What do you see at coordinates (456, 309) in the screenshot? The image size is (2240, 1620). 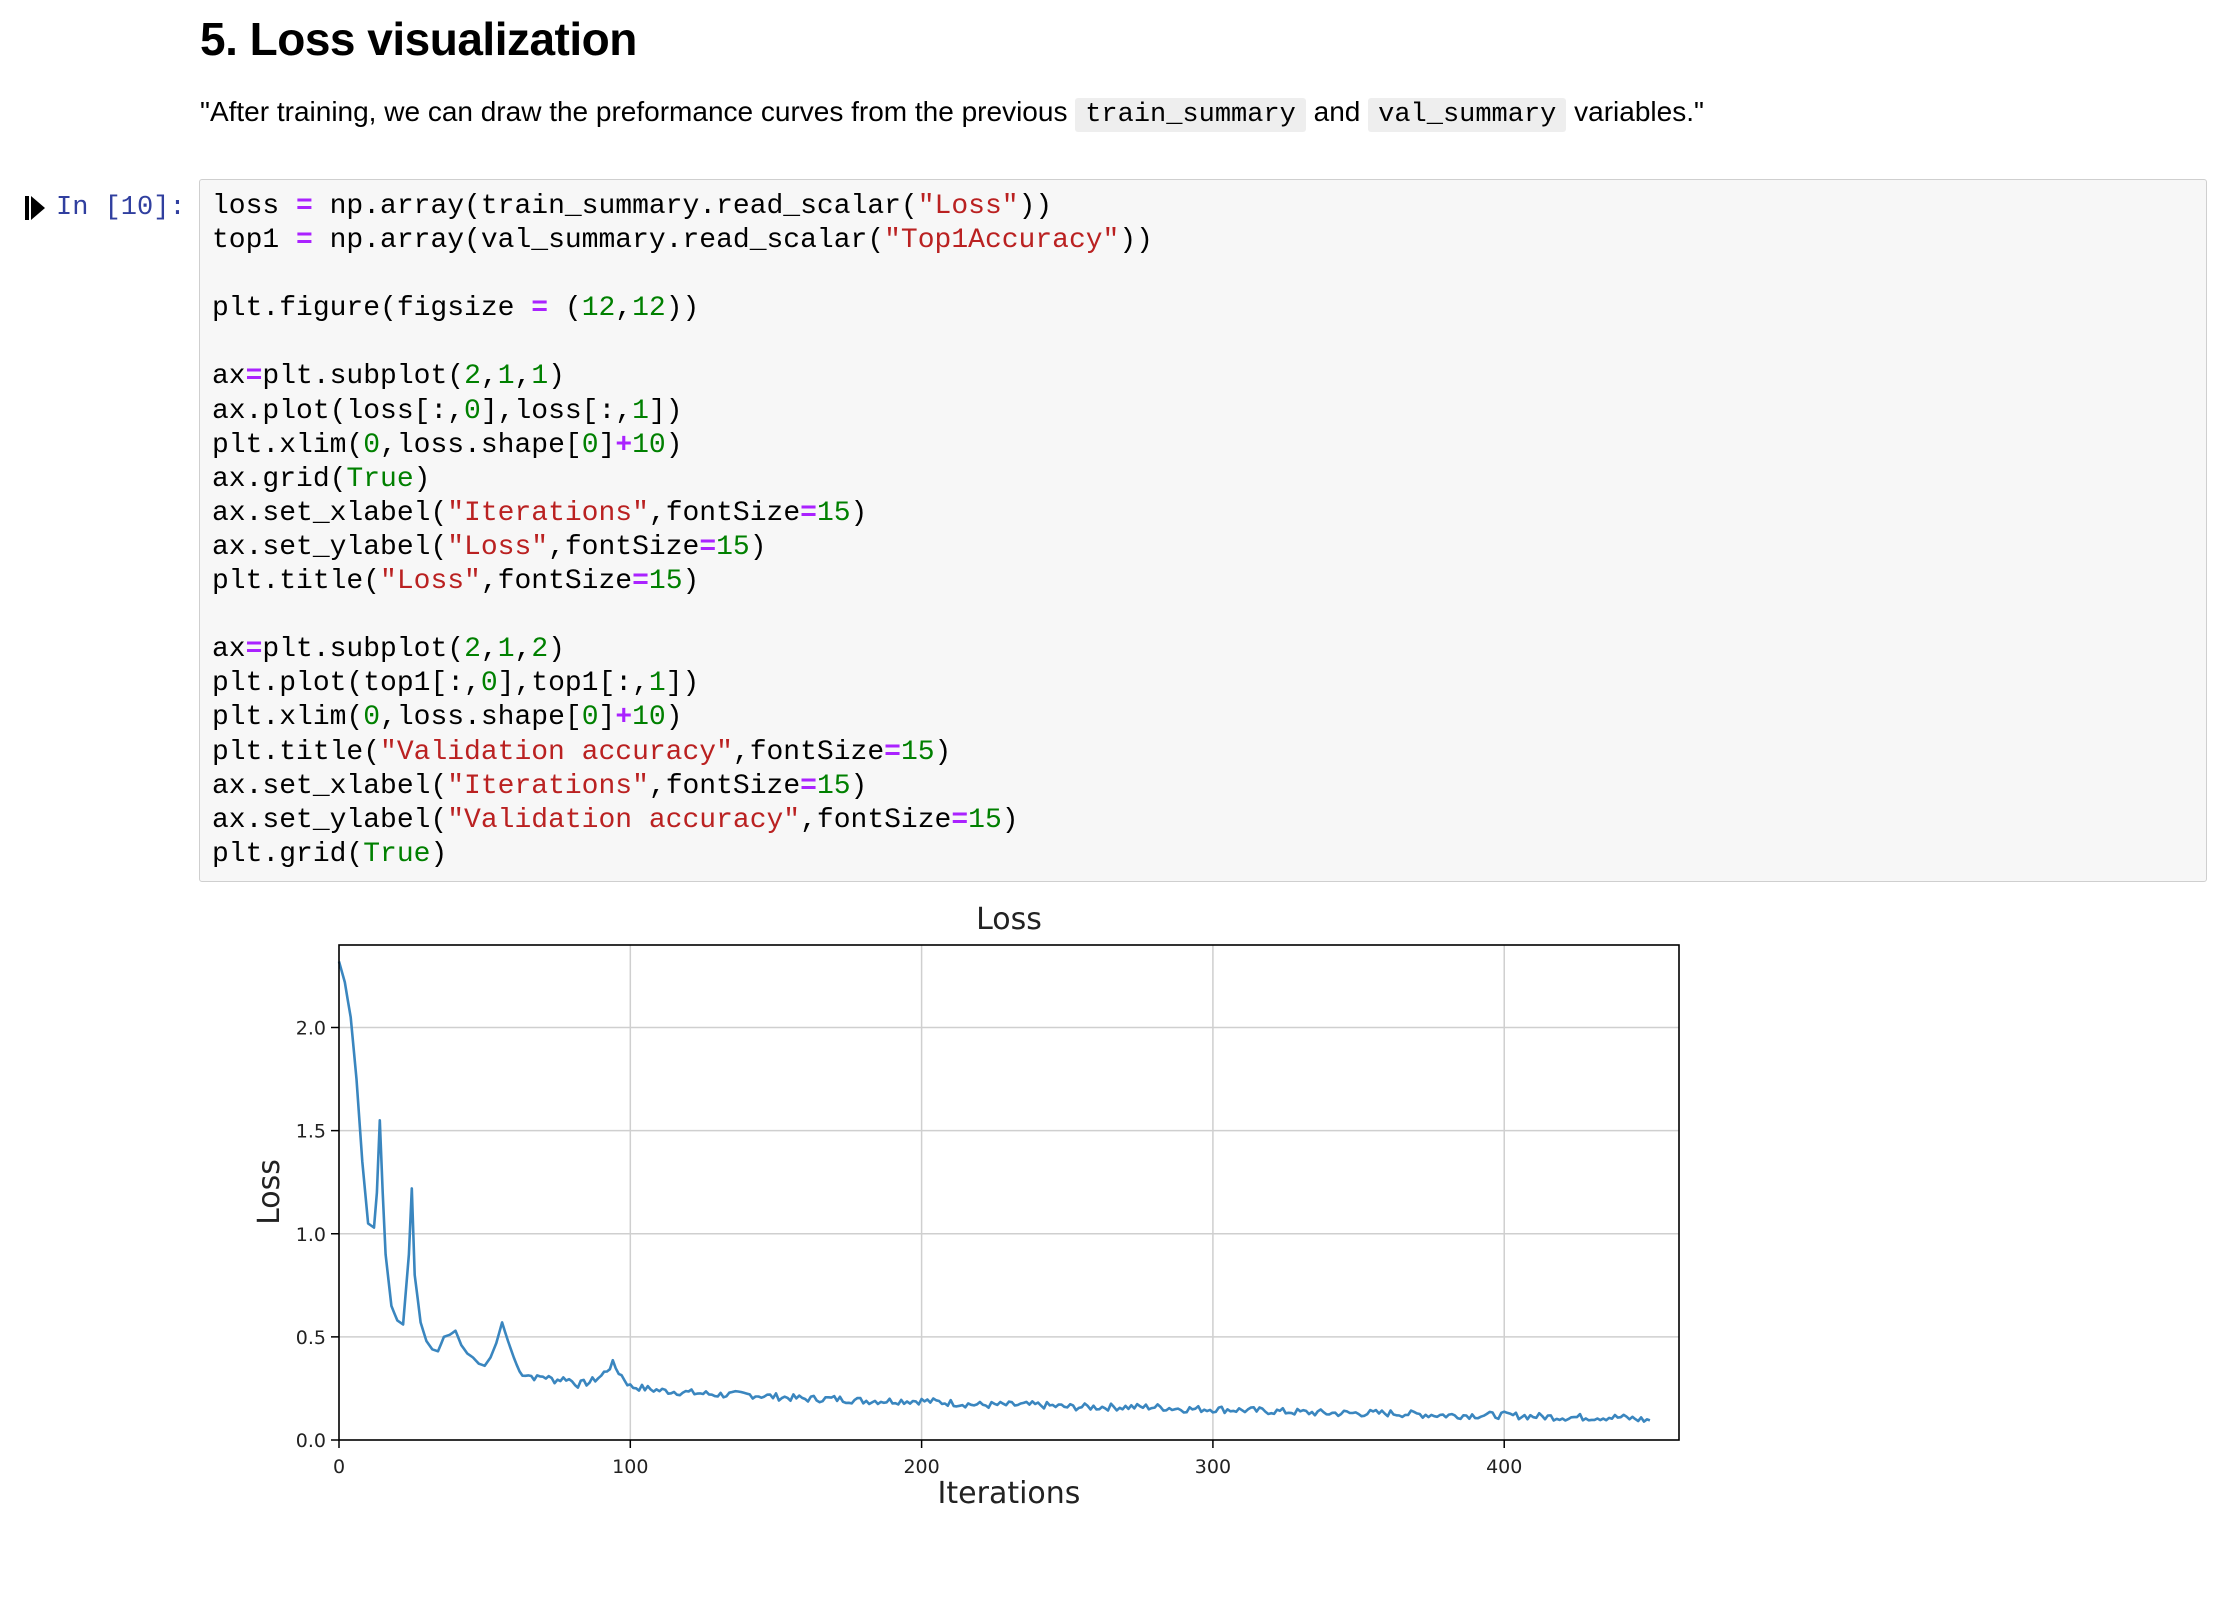 I see `code-line: plt.figure(figsize = (12,12))` at bounding box center [456, 309].